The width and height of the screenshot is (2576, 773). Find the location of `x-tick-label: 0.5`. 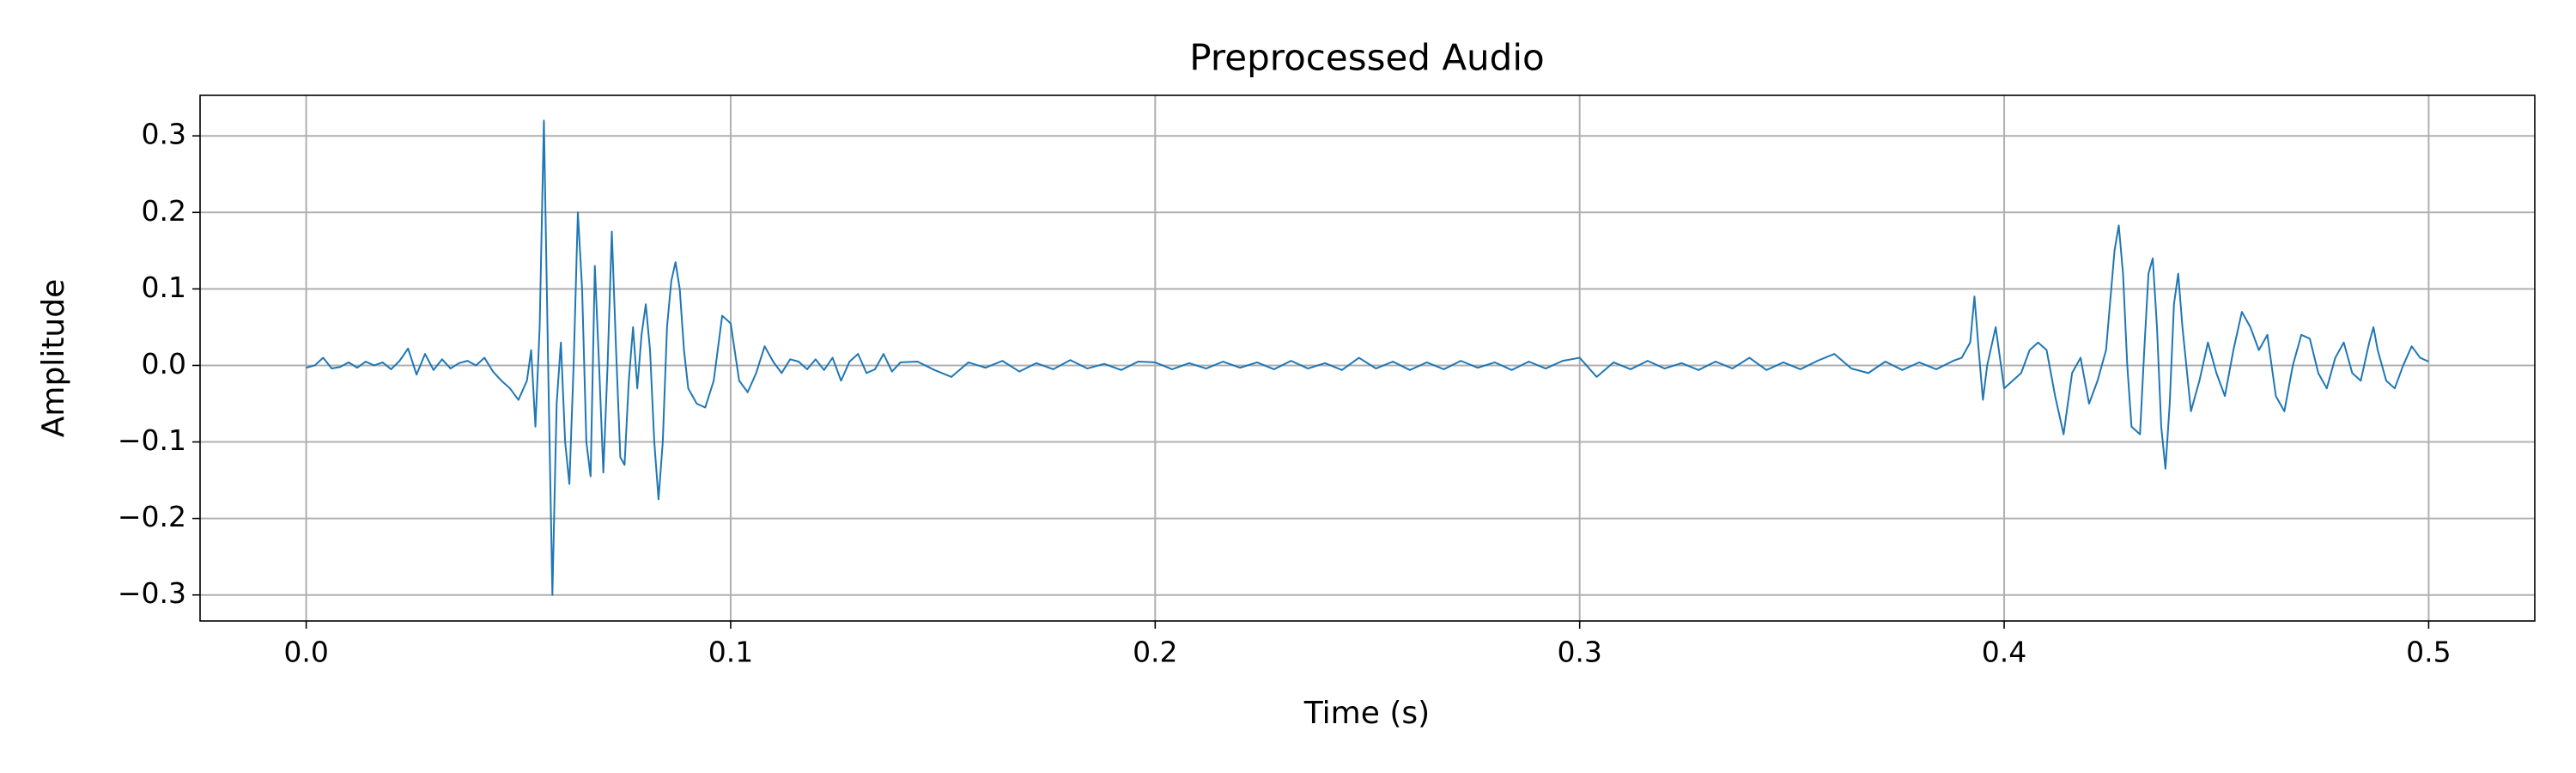

x-tick-label: 0.5 is located at coordinates (2428, 652).